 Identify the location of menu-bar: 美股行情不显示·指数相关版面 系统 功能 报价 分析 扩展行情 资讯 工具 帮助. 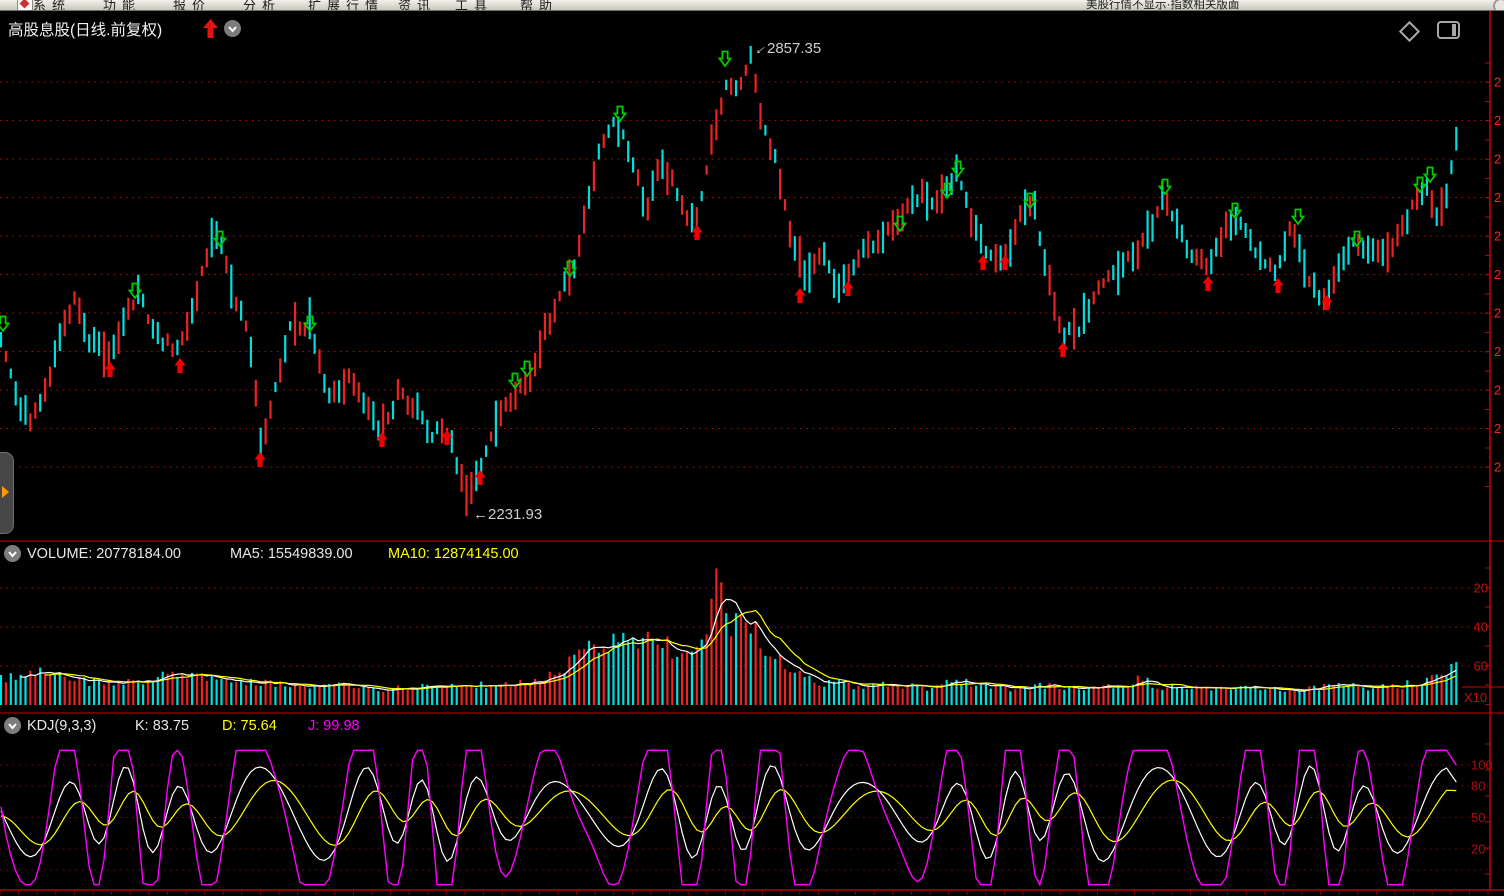
(752, 5).